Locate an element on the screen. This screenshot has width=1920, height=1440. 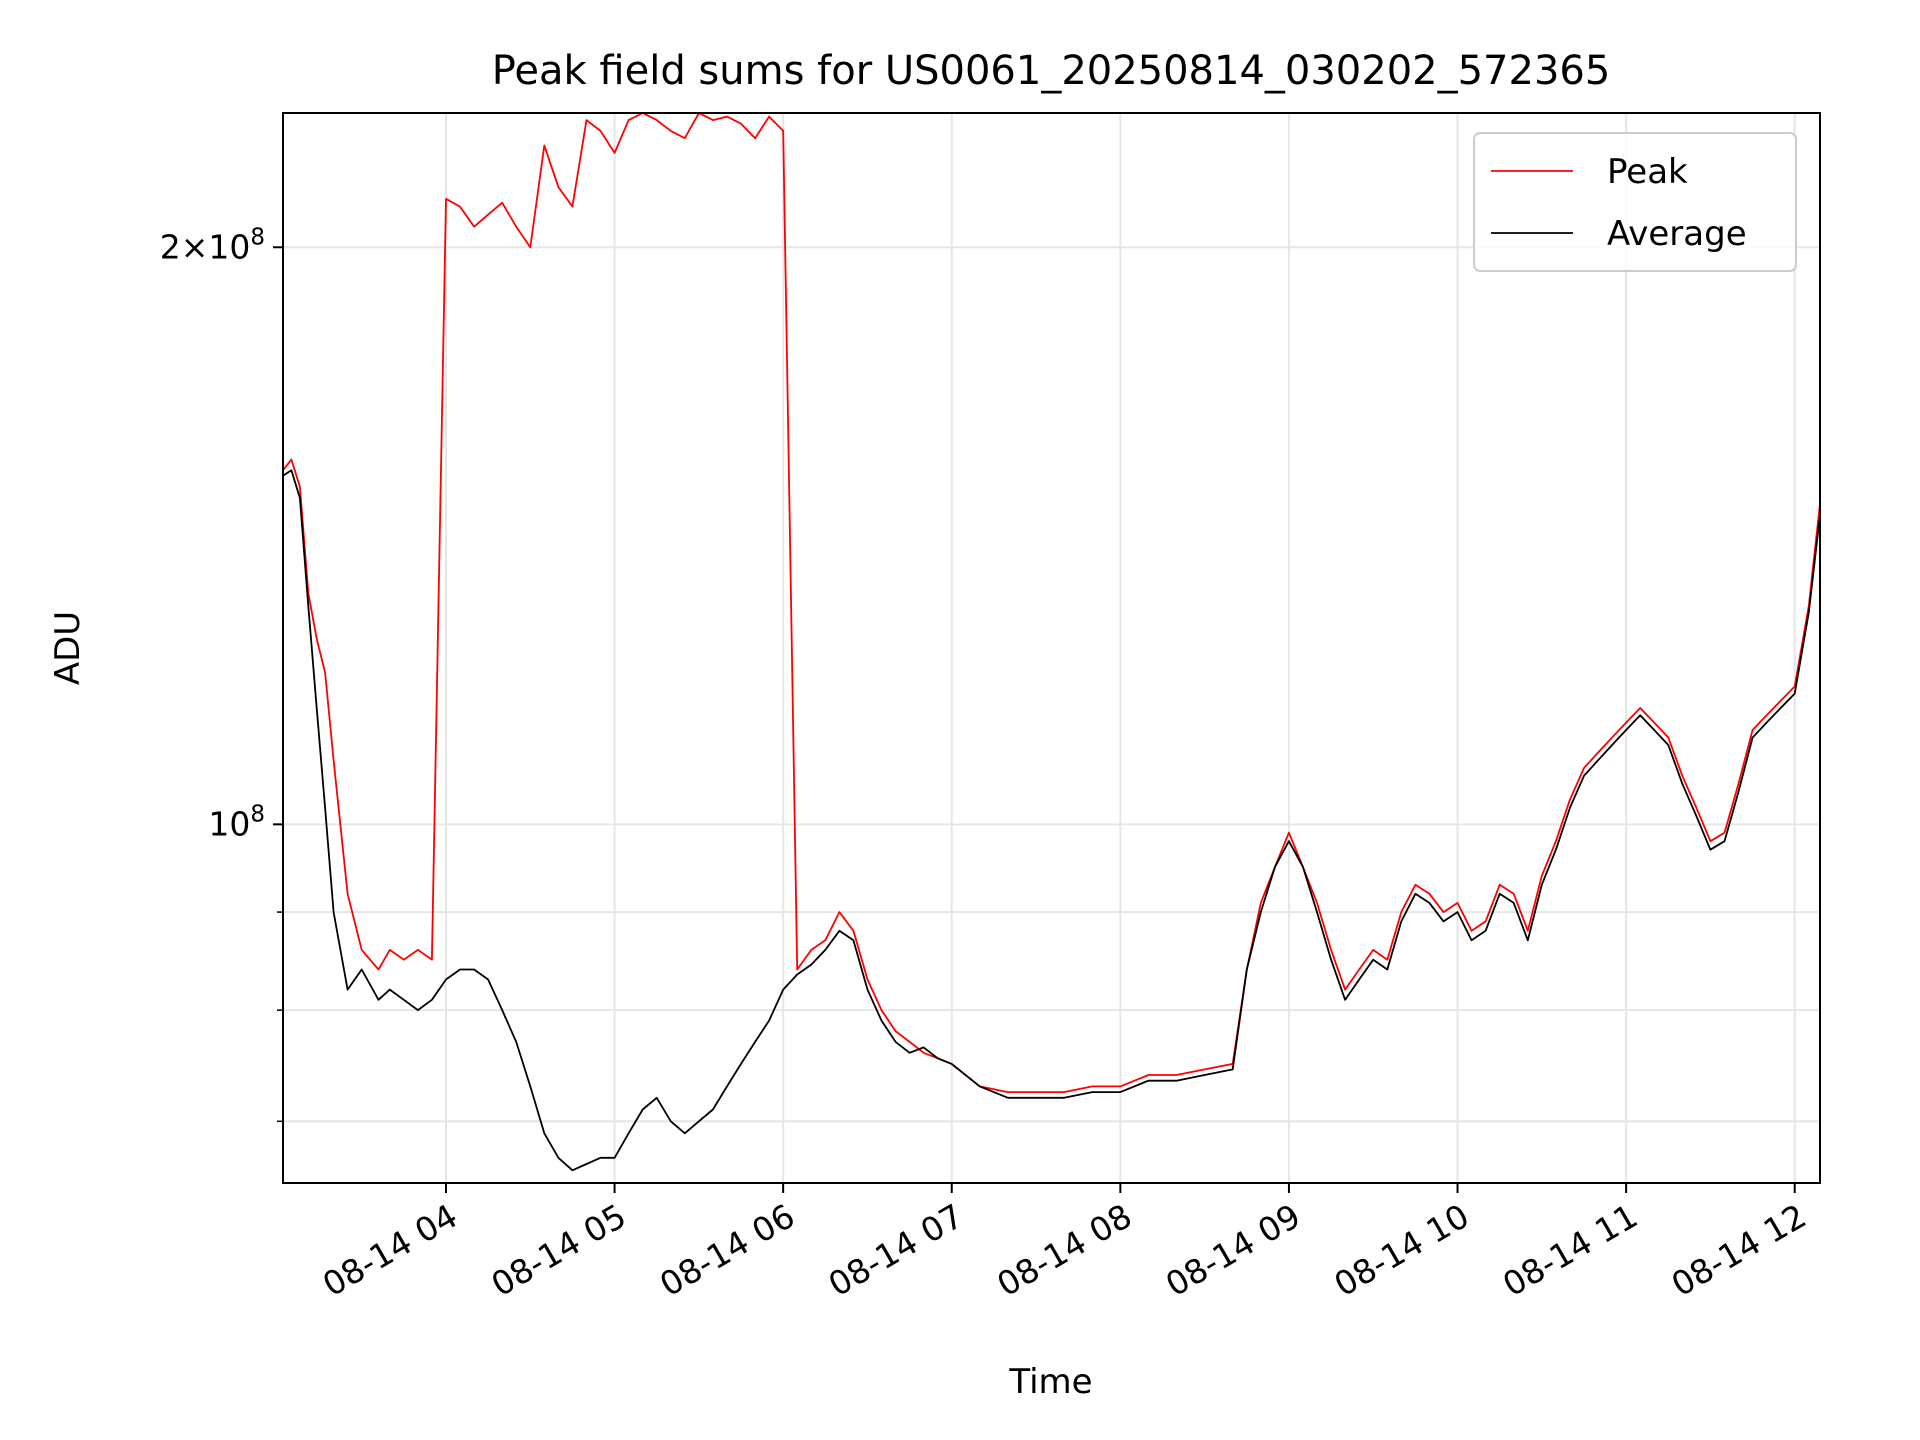
y-tick-label: 108 is located at coordinates (236, 822).